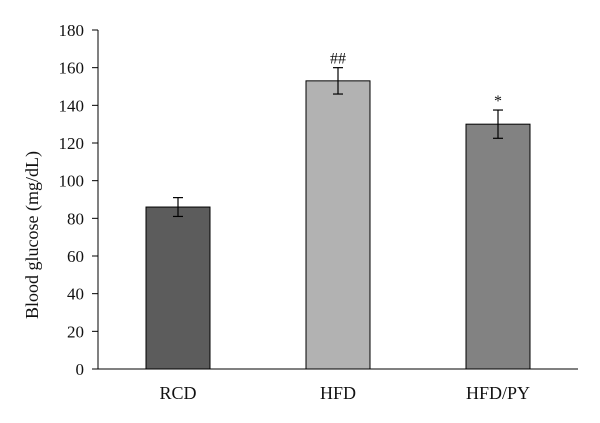 The height and width of the screenshot is (423, 600). What do you see at coordinates (72, 30) in the screenshot?
I see `y-tick-label: 180` at bounding box center [72, 30].